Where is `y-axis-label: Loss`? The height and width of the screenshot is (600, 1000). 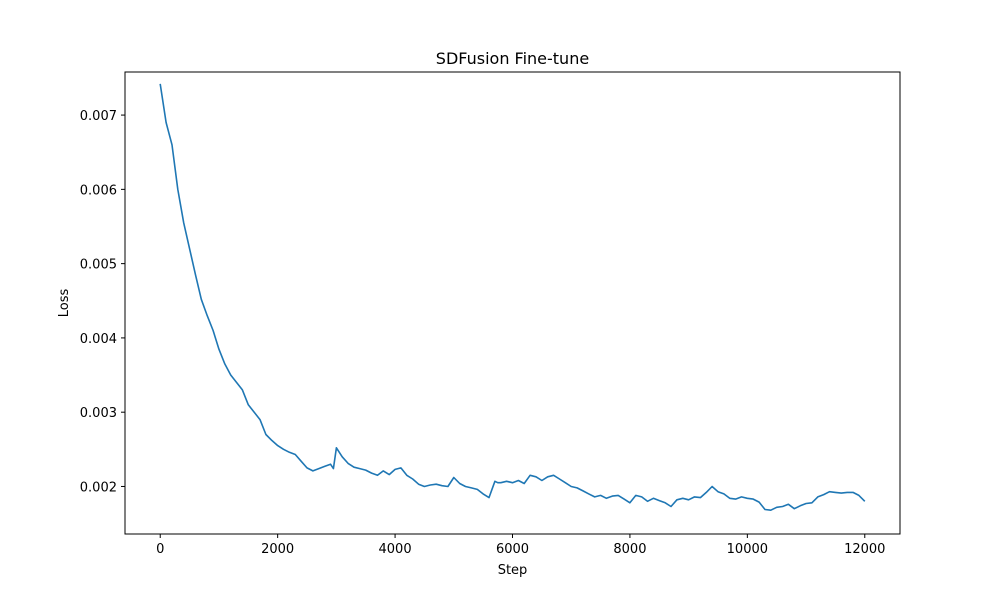 y-axis-label: Loss is located at coordinates (64, 303).